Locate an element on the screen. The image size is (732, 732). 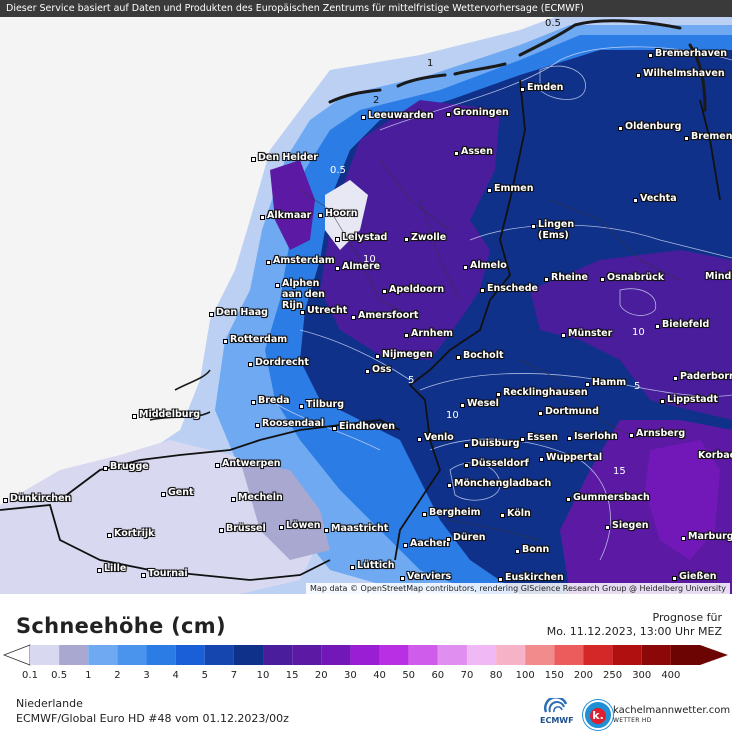
scale-tick-label: 7 is located at coordinates (234, 675).